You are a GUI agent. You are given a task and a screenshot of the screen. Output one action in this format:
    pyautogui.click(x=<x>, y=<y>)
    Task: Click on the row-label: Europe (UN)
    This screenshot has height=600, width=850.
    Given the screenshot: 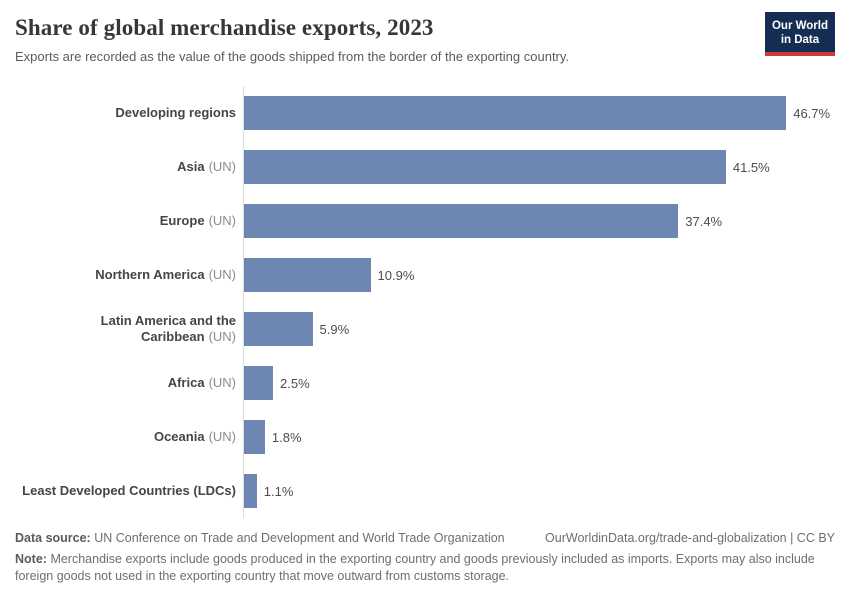 What is the action you would take?
    pyautogui.click(x=129, y=221)
    